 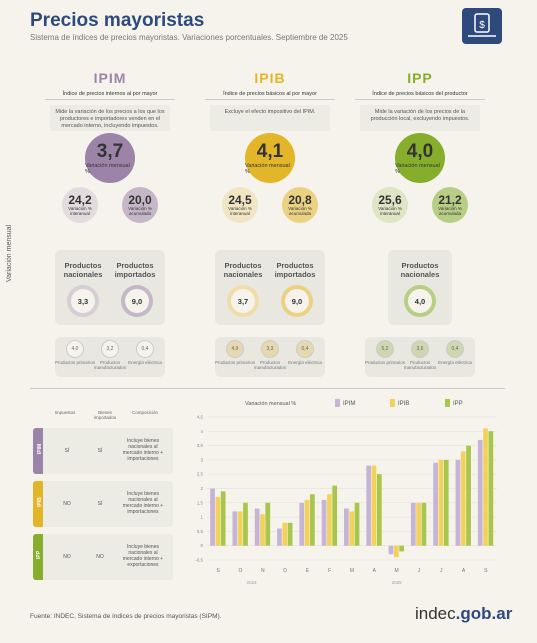 What do you see at coordinates (110, 78) in the screenshot?
I see `ipim-title: IPIM` at bounding box center [110, 78].